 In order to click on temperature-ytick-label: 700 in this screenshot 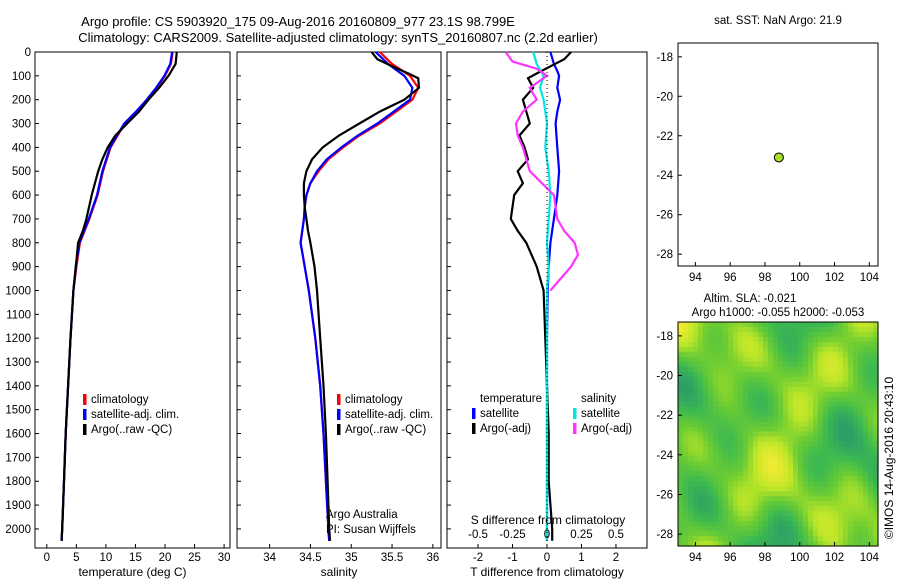, I will do `click(21, 220)`.